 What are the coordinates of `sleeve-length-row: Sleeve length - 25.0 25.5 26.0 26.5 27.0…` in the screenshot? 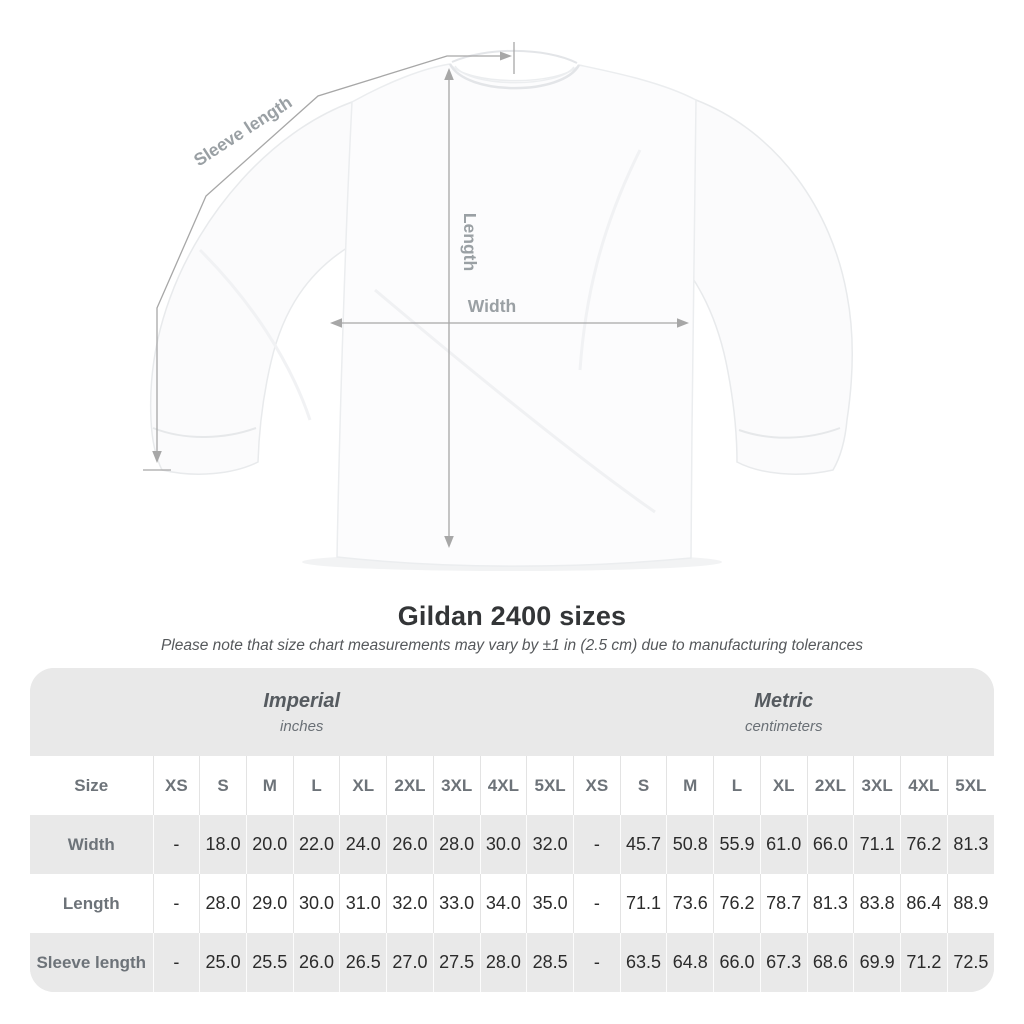 It's located at (512, 962).